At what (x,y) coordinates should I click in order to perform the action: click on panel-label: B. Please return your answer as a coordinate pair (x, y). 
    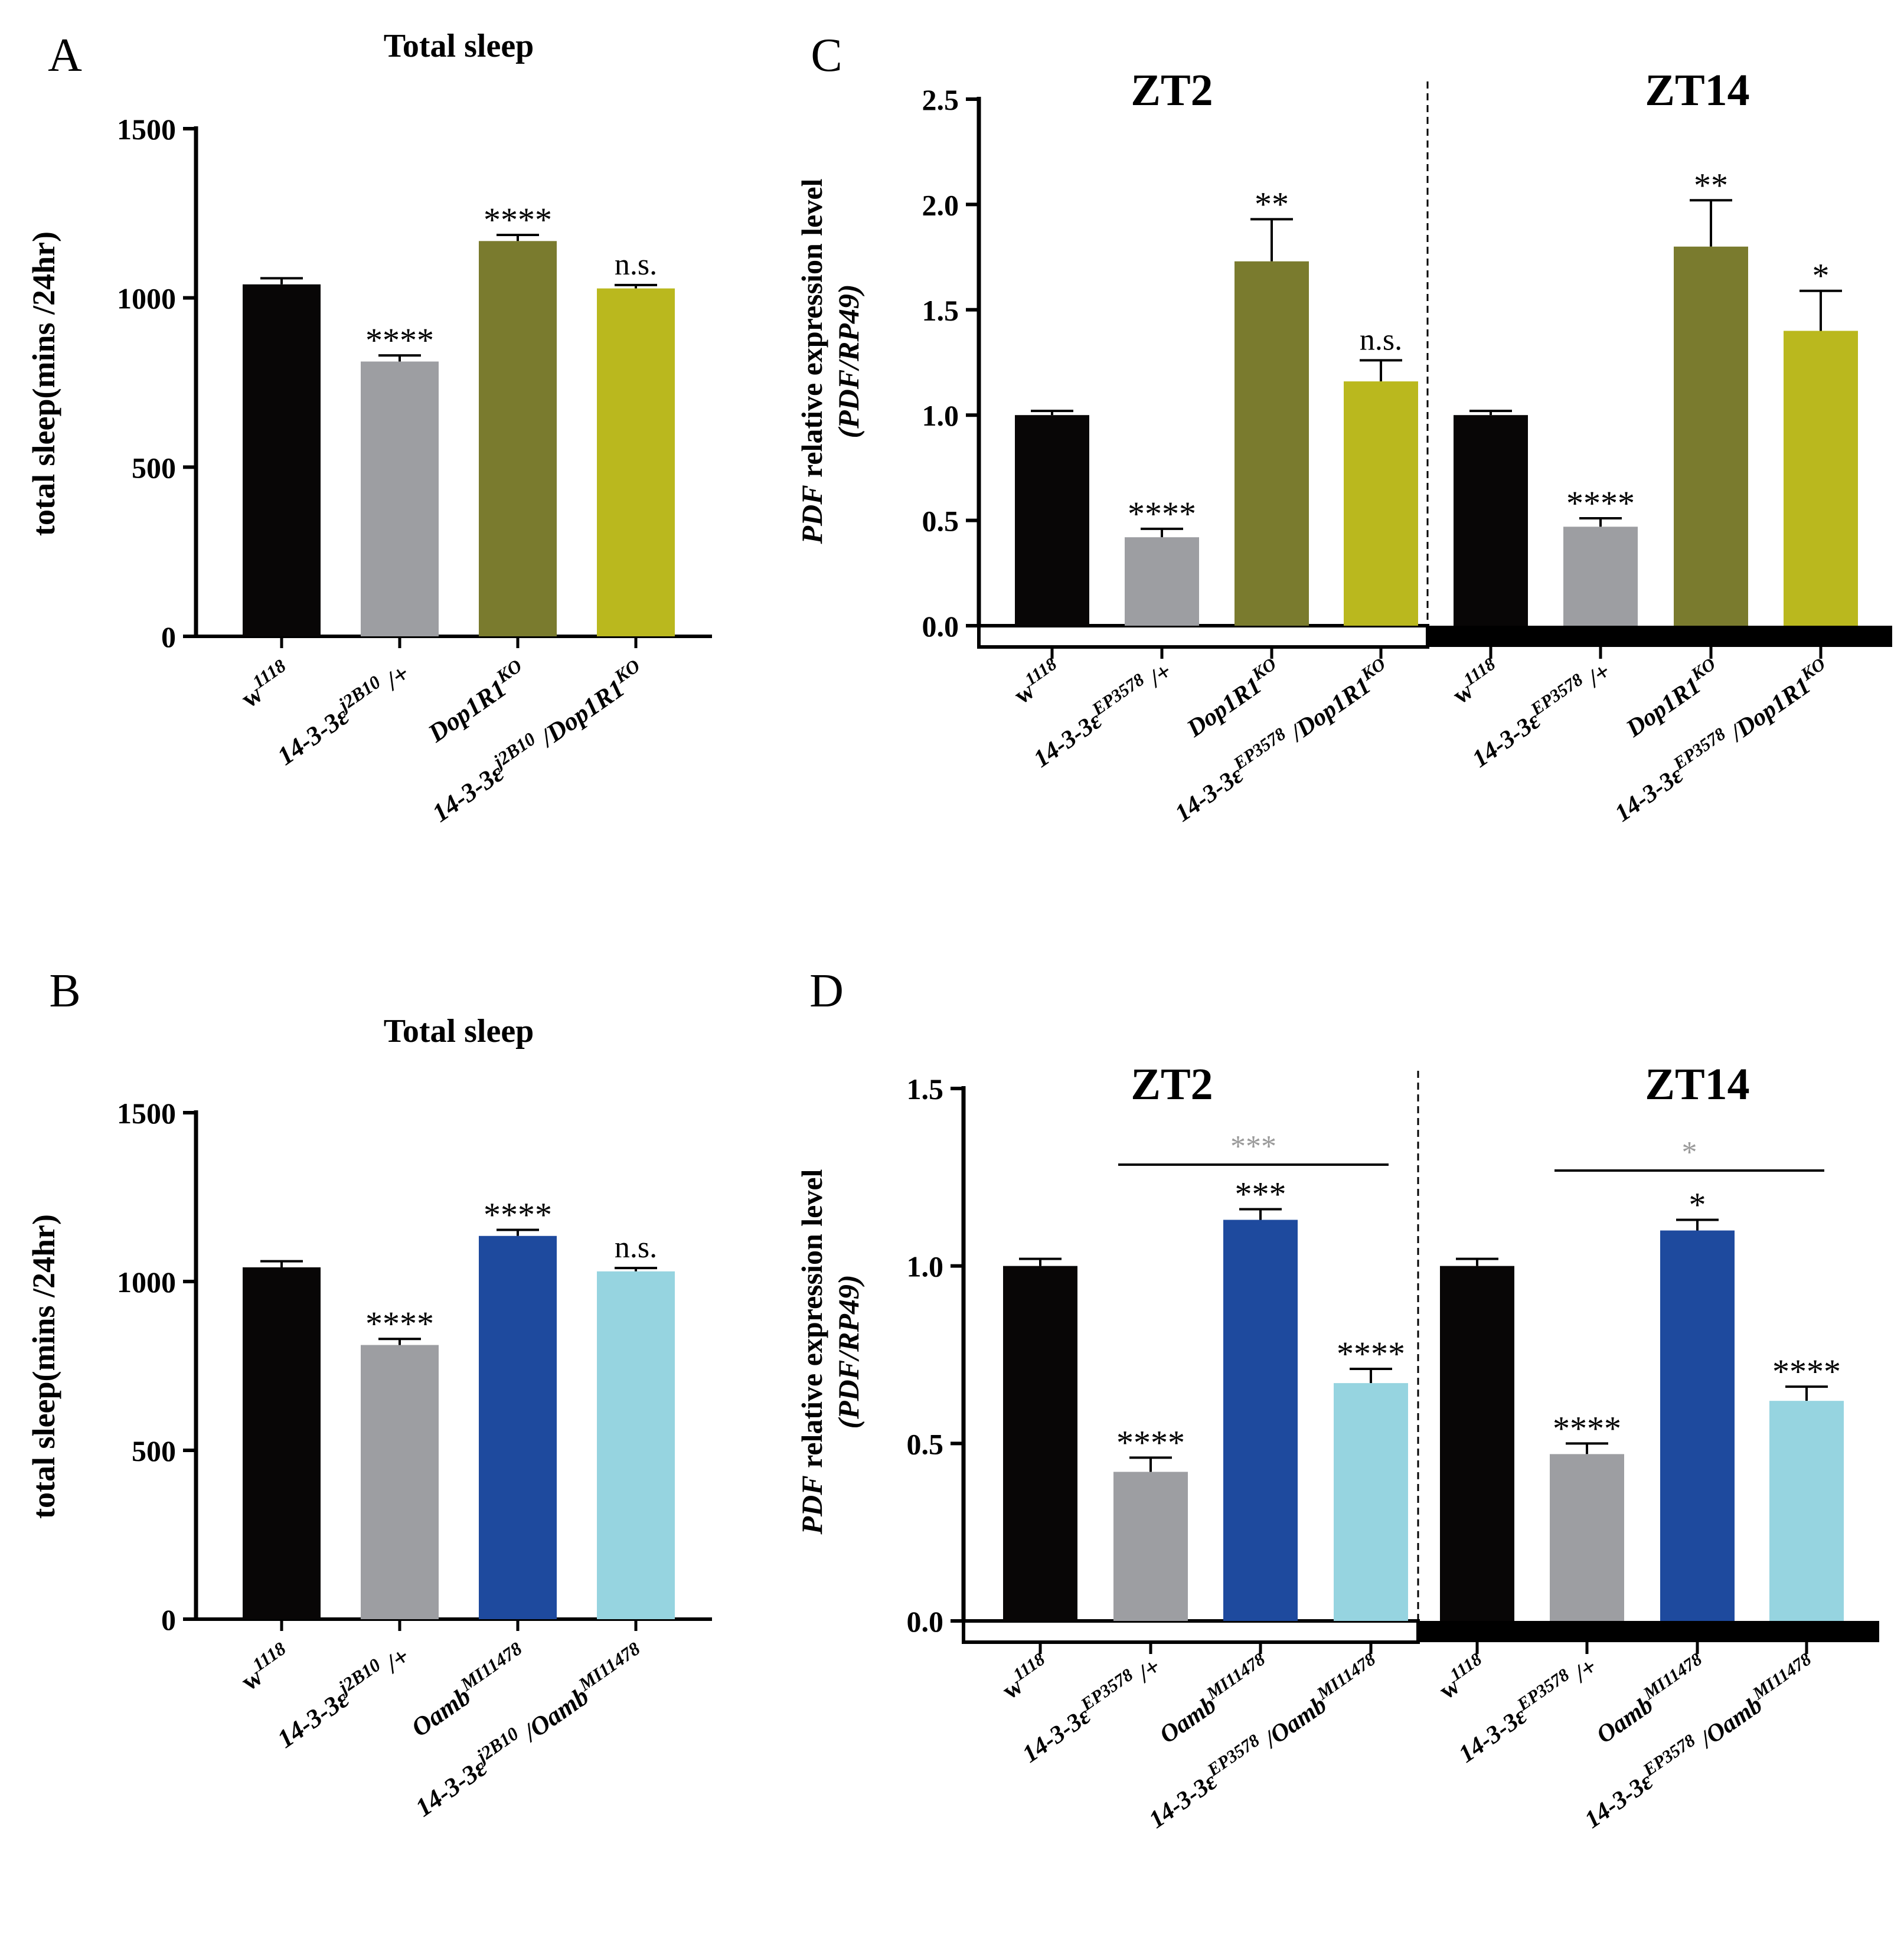
    Looking at the image, I should click on (64, 991).